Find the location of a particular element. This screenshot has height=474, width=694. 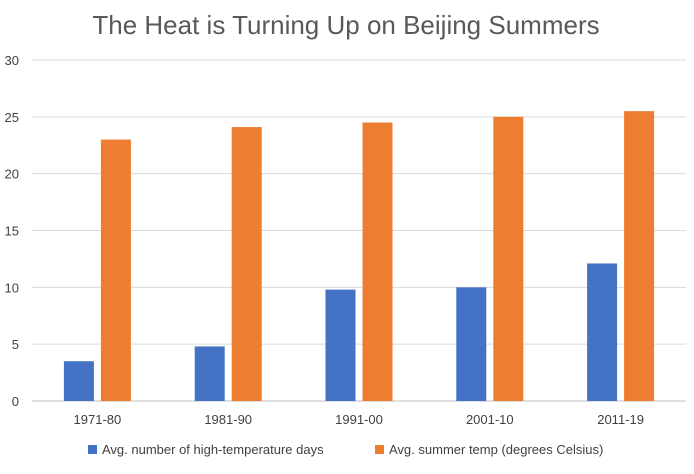

y-tick-label: 15 is located at coordinates (12, 231).